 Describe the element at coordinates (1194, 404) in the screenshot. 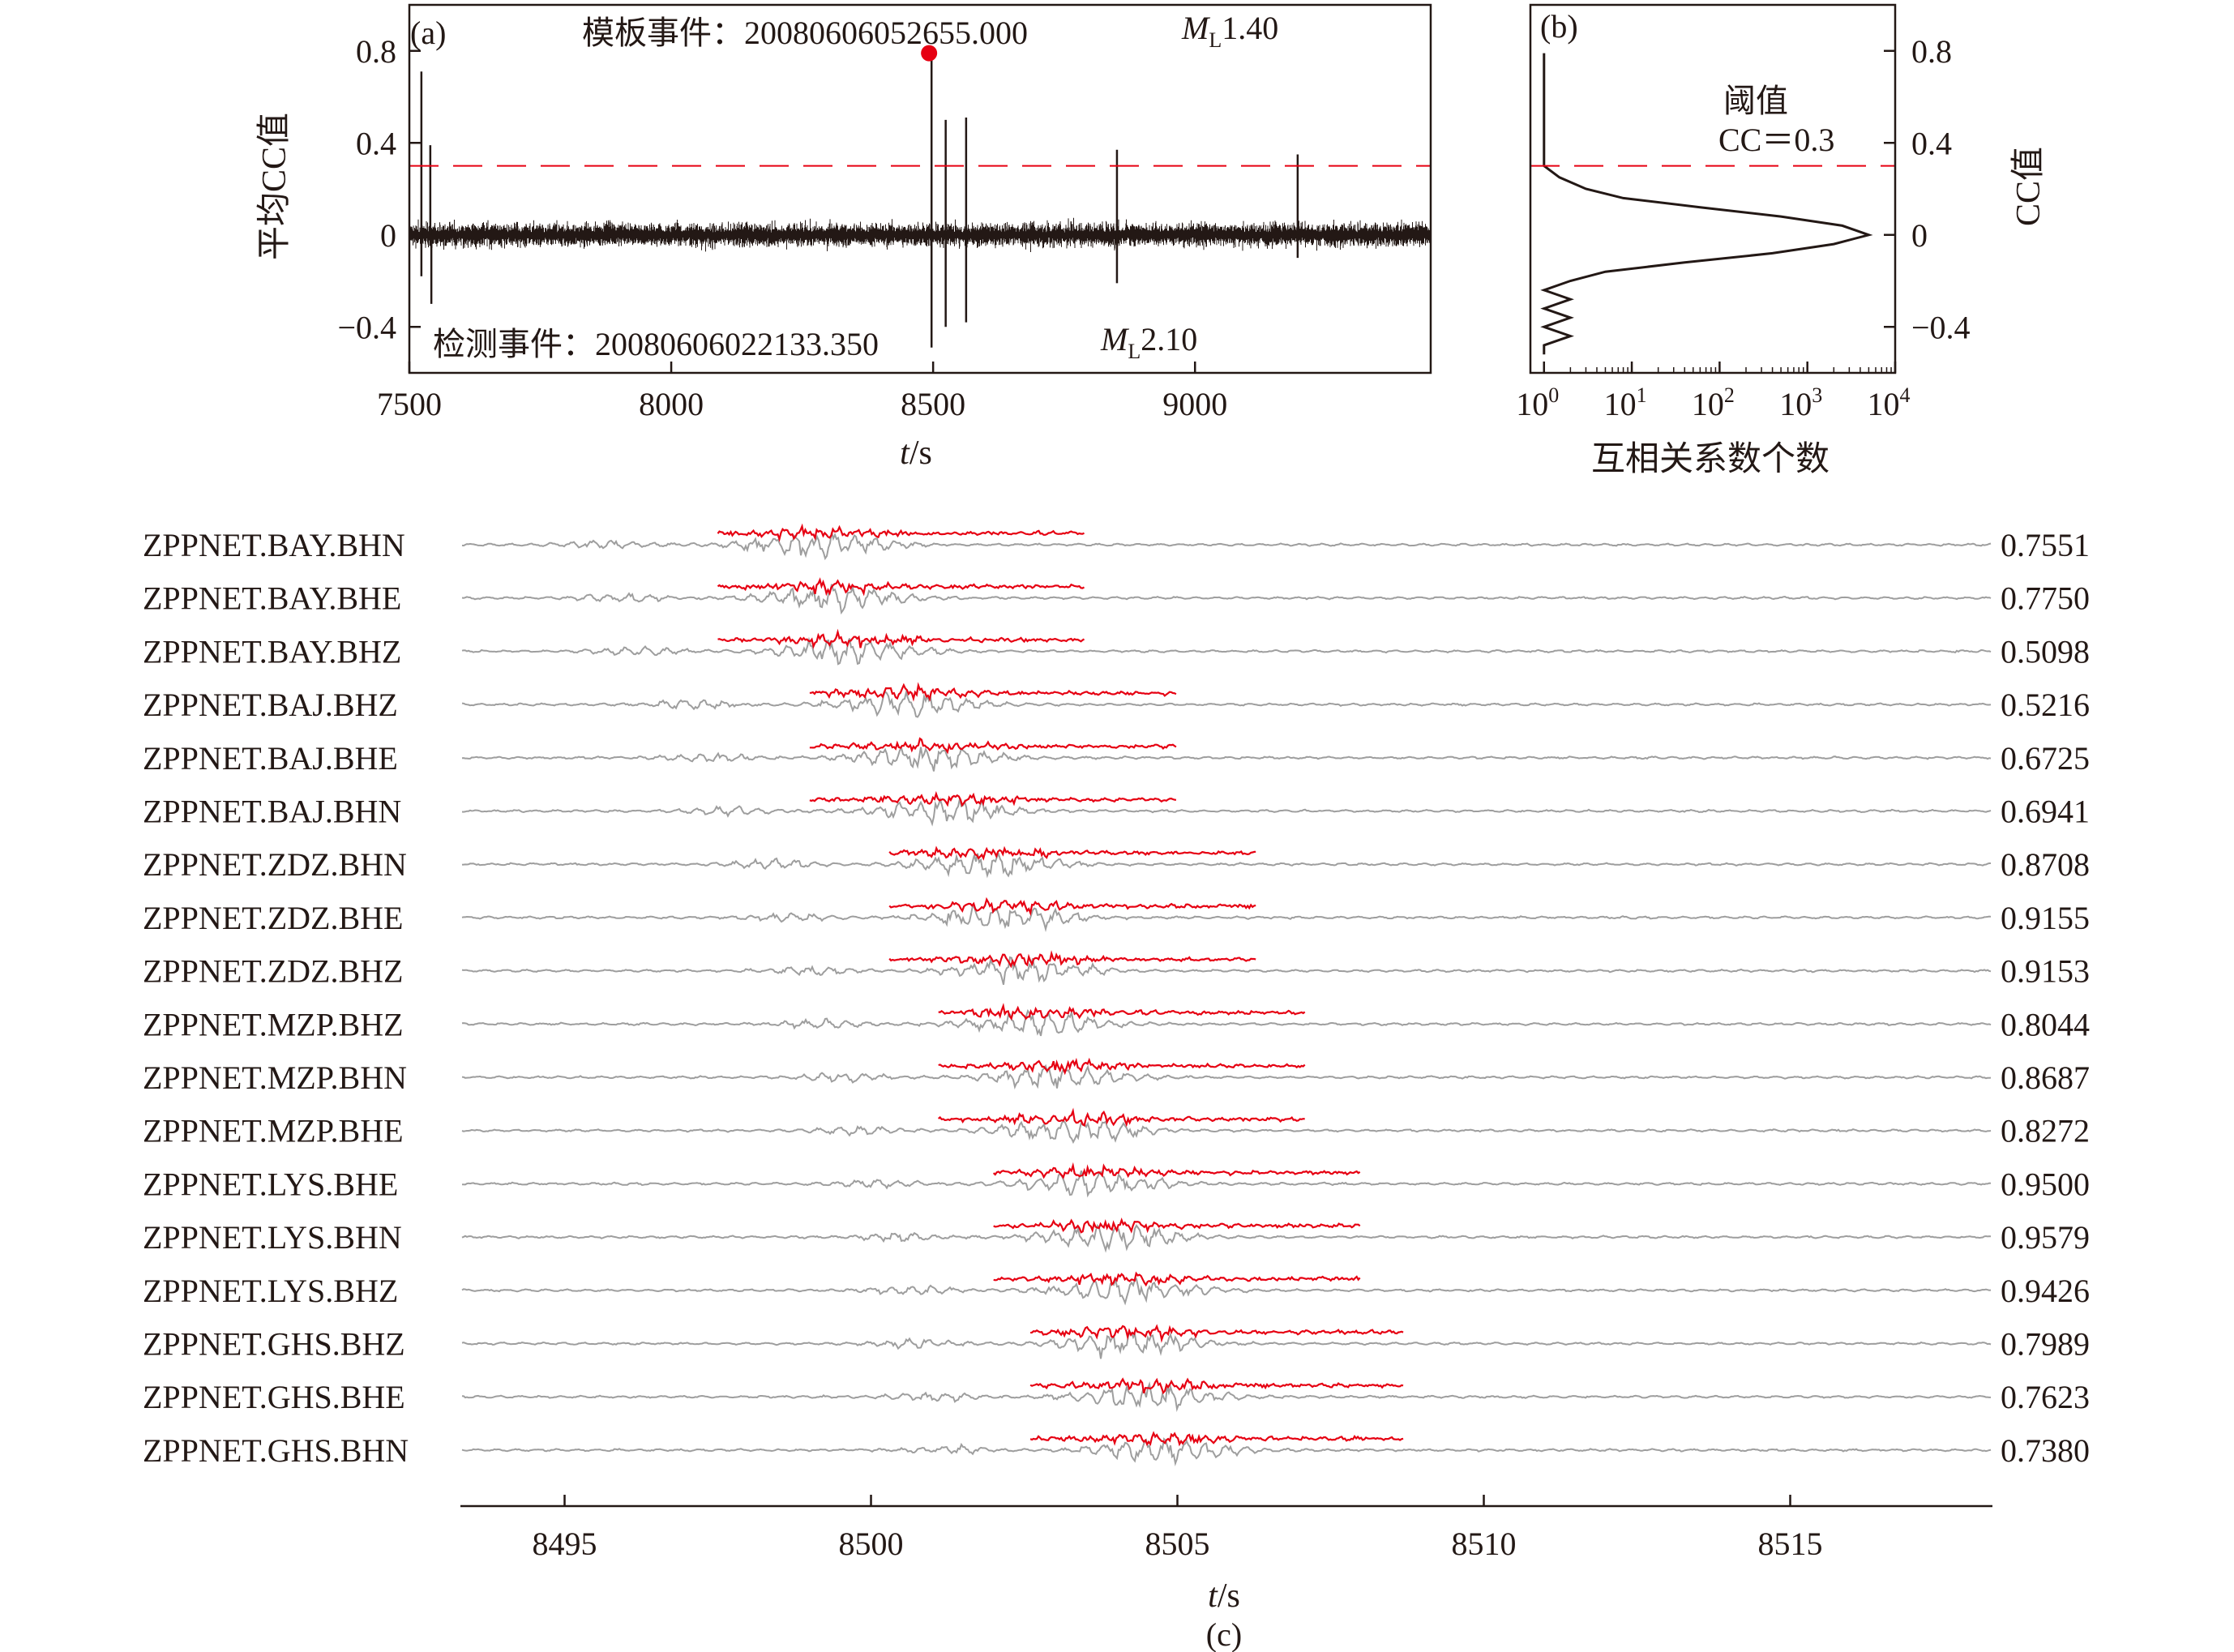

I see `x-tick-label: 9000` at that location.